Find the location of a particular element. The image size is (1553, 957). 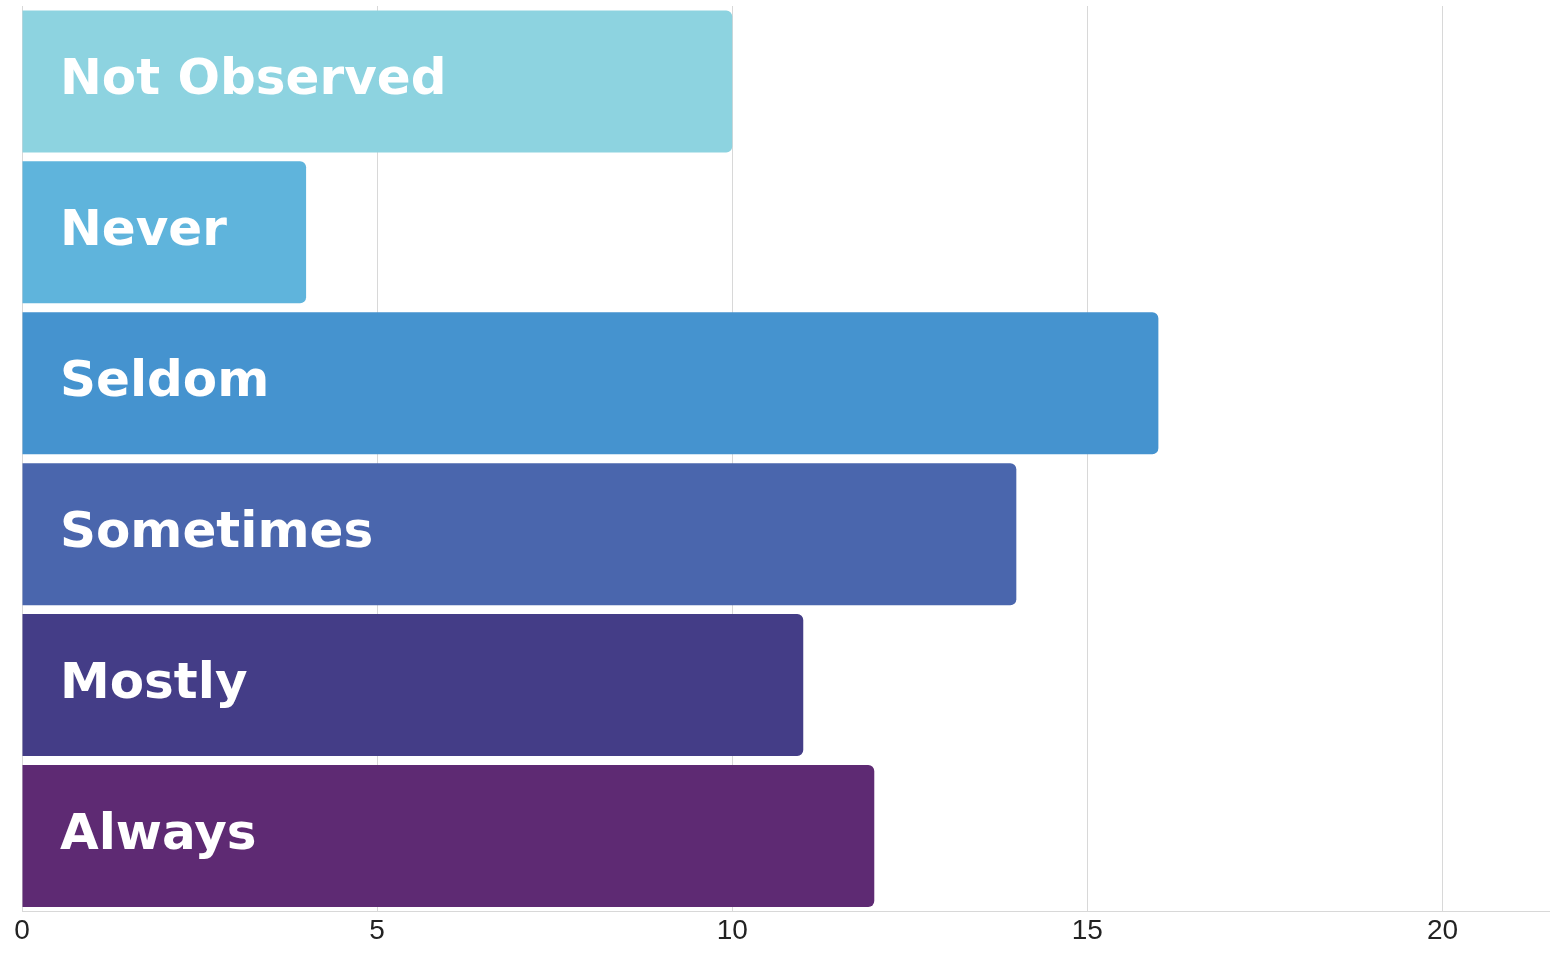

y-tick-label: Seldom is located at coordinates (165, 379).